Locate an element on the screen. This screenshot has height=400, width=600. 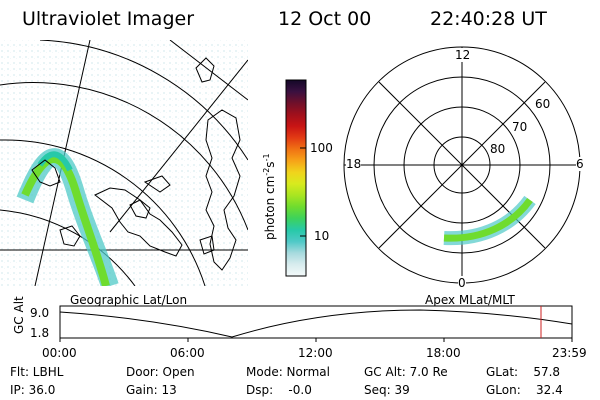
colorbar-tick-100: 100 is located at coordinates (321, 148).